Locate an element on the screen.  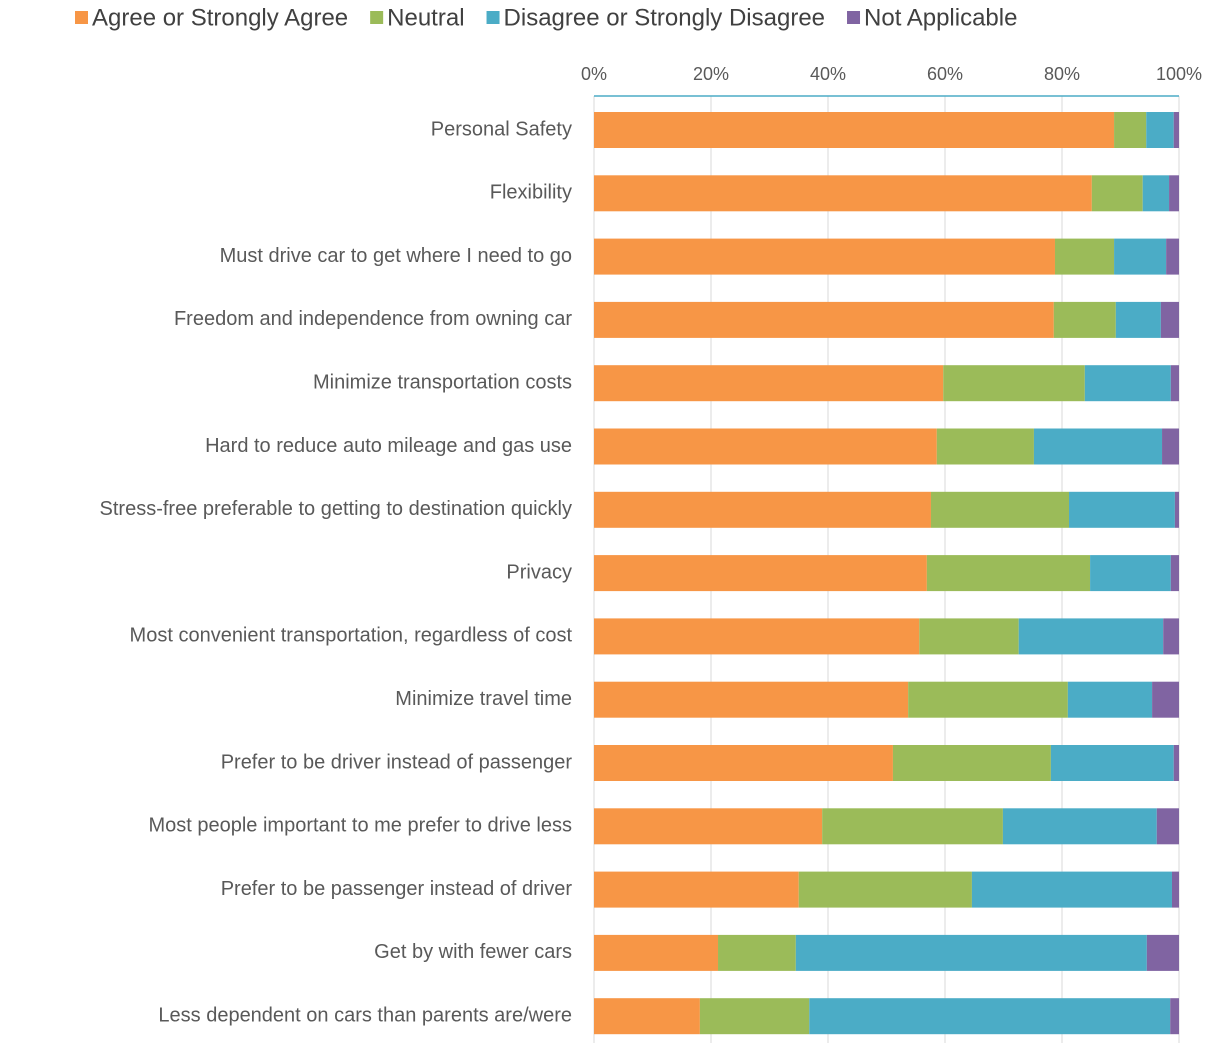
category-label: Personal Safety is located at coordinates (501, 129).